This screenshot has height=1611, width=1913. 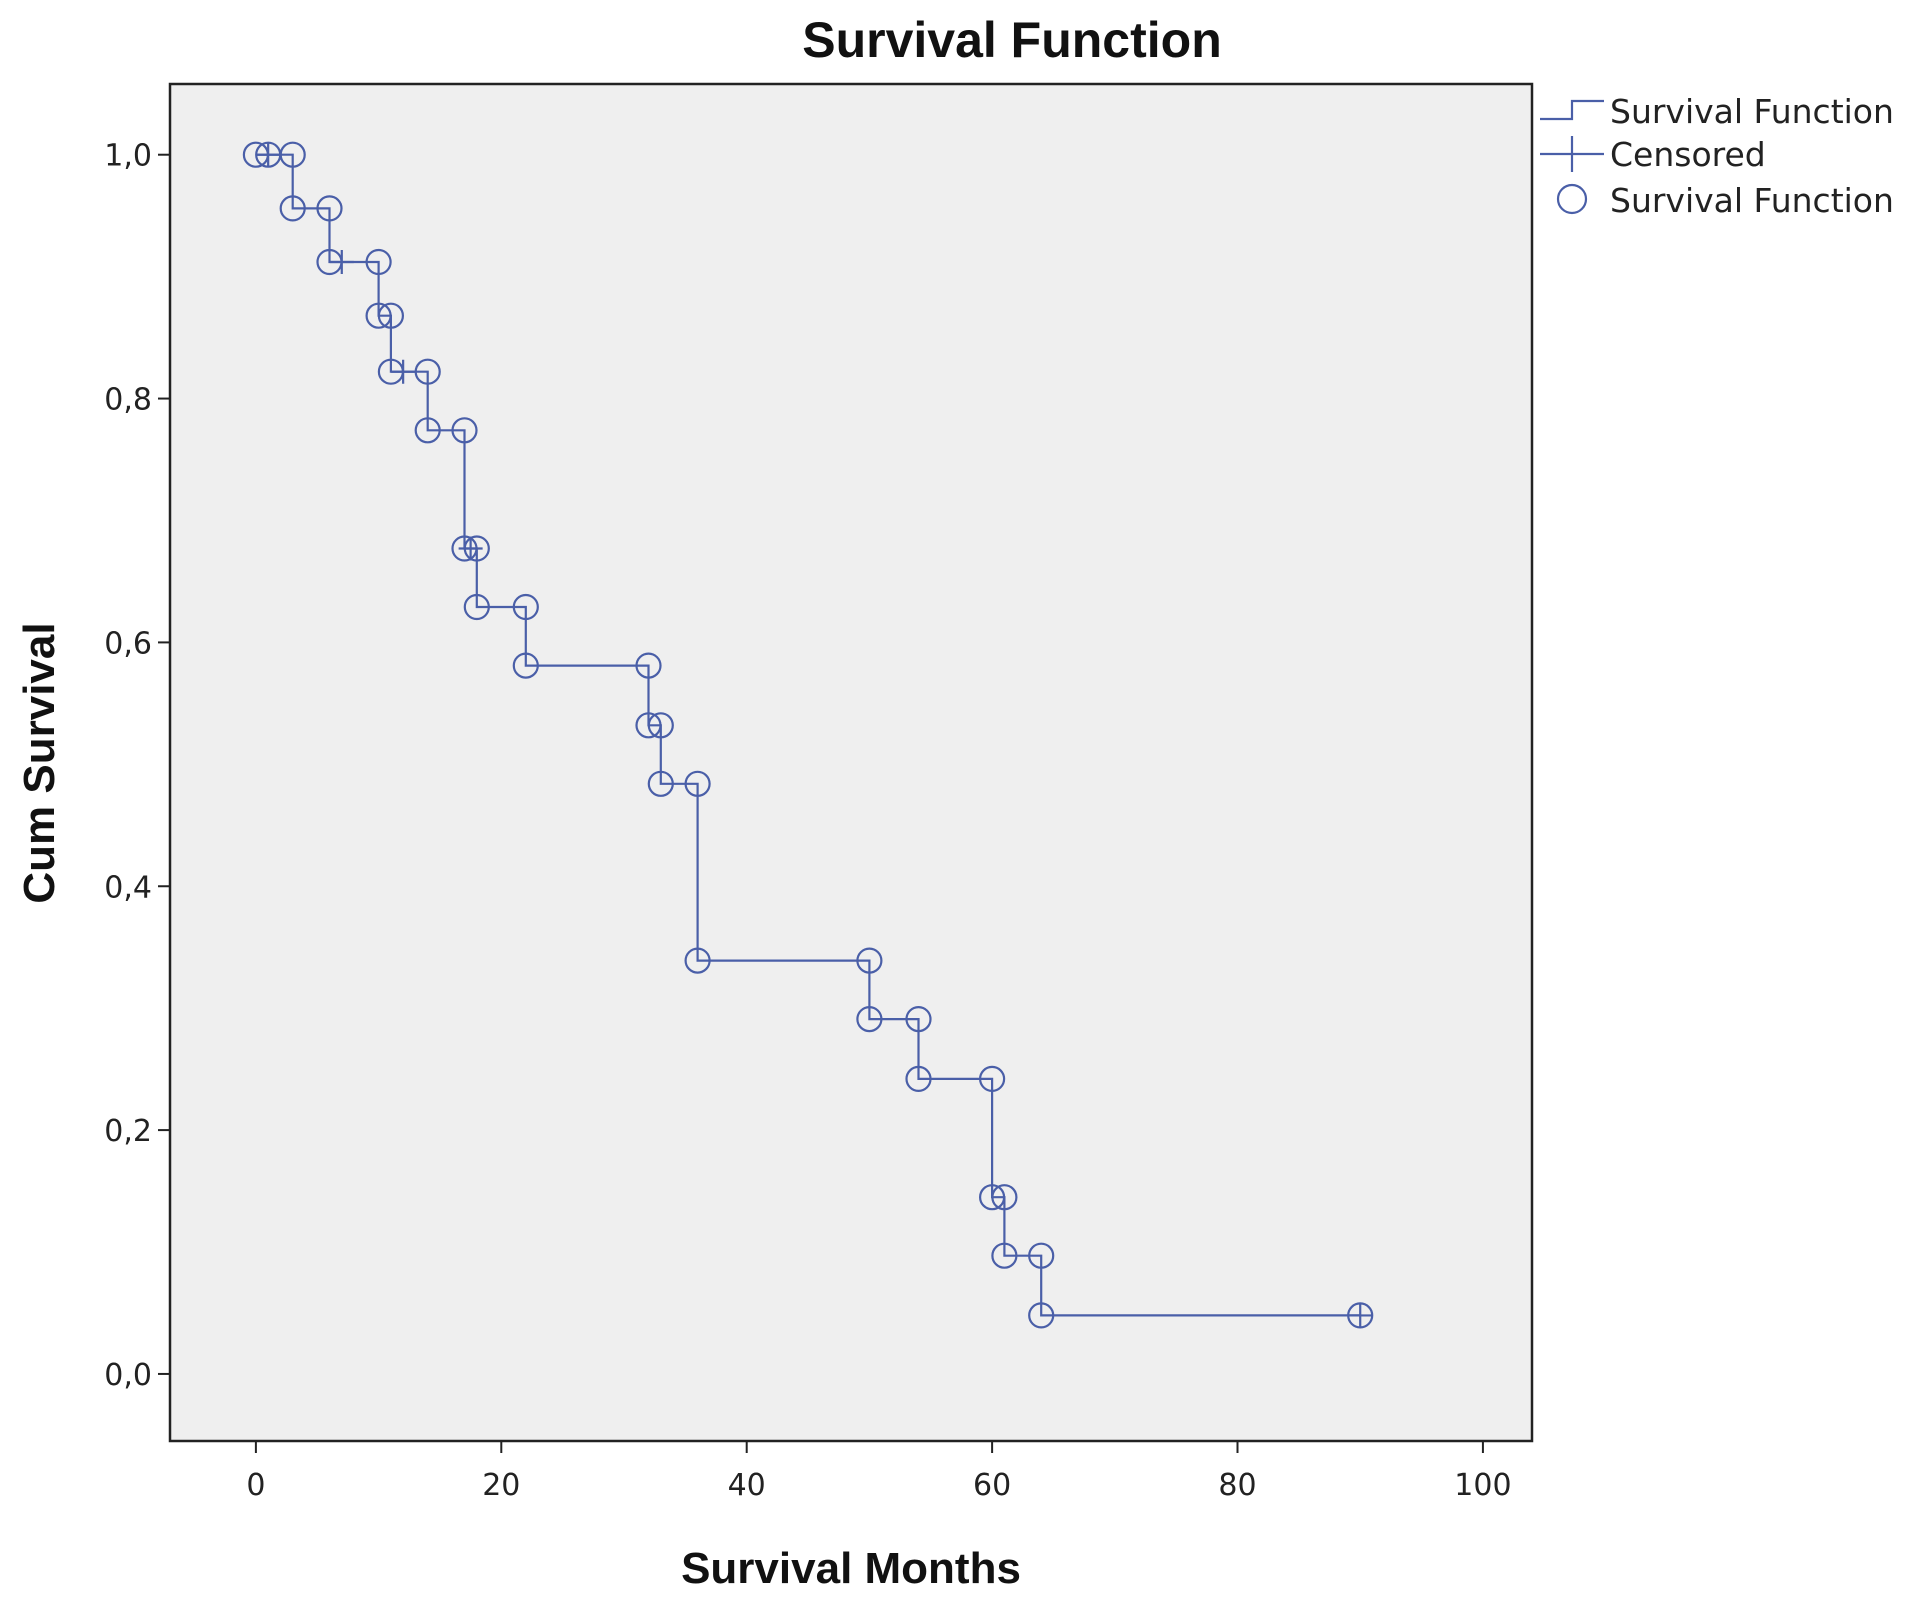 What do you see at coordinates (1572, 199) in the screenshot?
I see `legend-circle-icon` at bounding box center [1572, 199].